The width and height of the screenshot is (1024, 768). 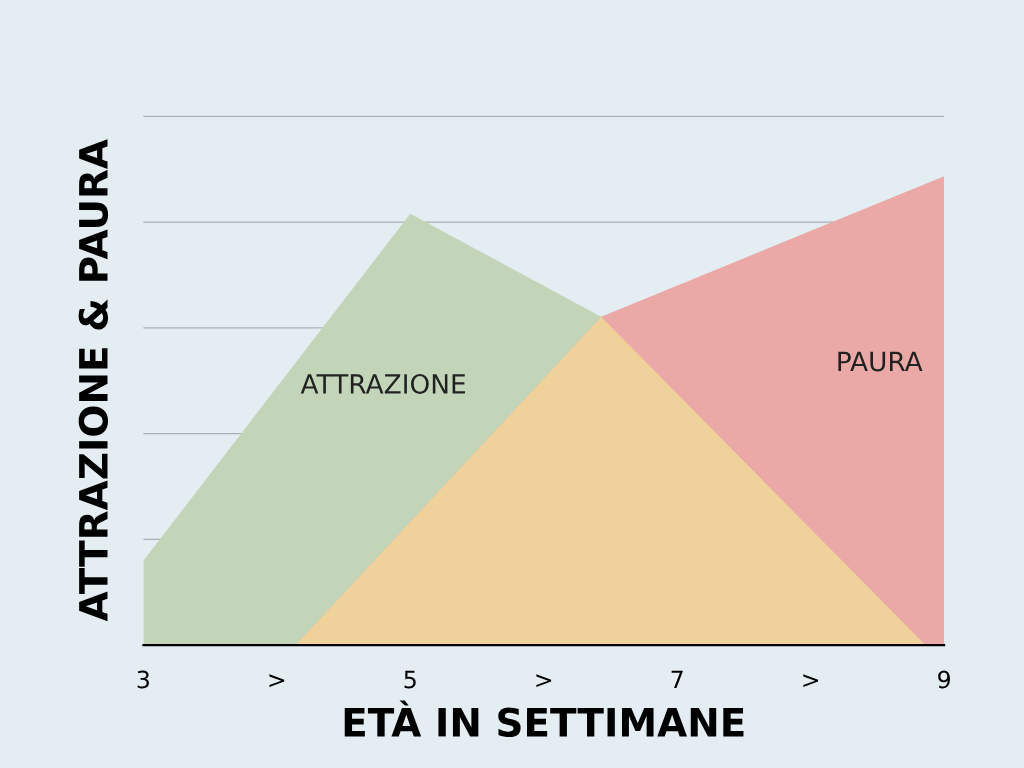 I want to click on x-tick-label: 3, so click(x=143, y=679).